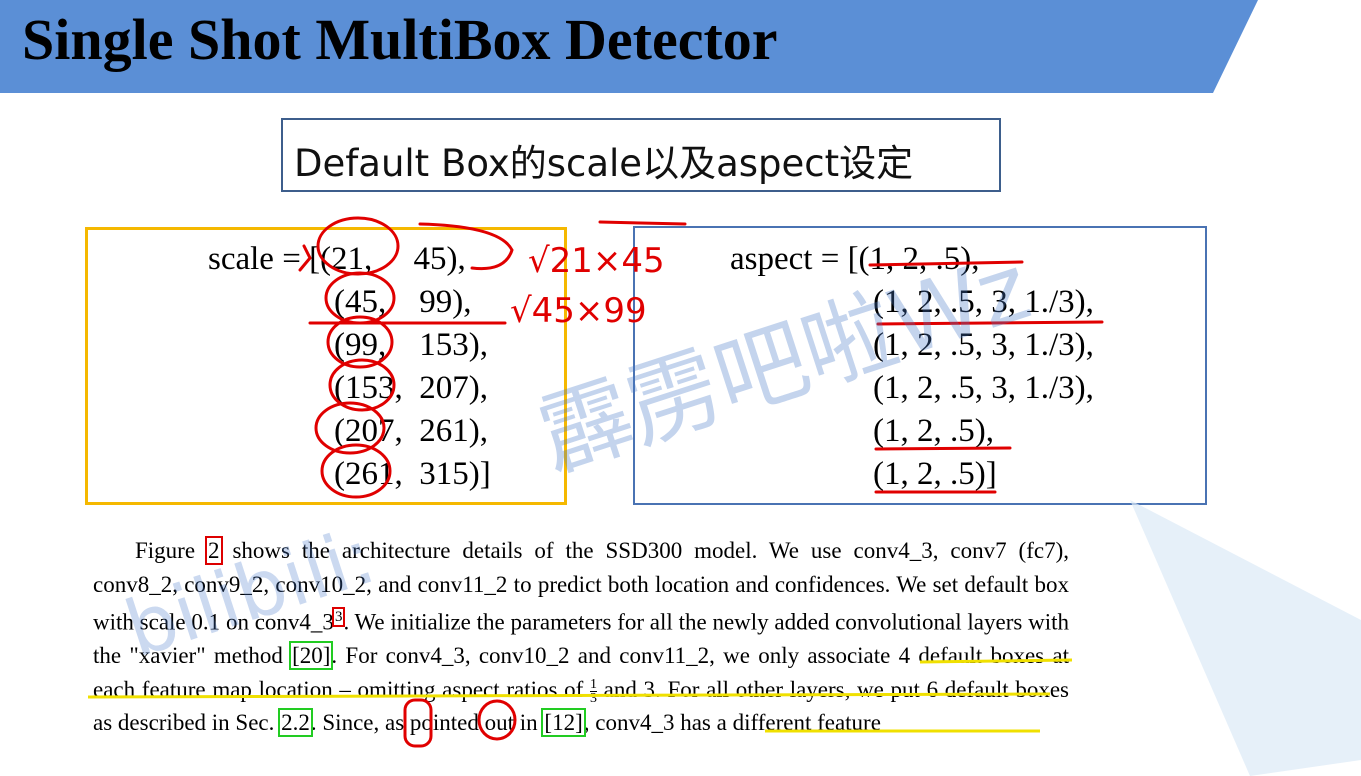  Describe the element at coordinates (411, 388) in the screenshot. I see `scale-line-4: (153, 207),` at that location.